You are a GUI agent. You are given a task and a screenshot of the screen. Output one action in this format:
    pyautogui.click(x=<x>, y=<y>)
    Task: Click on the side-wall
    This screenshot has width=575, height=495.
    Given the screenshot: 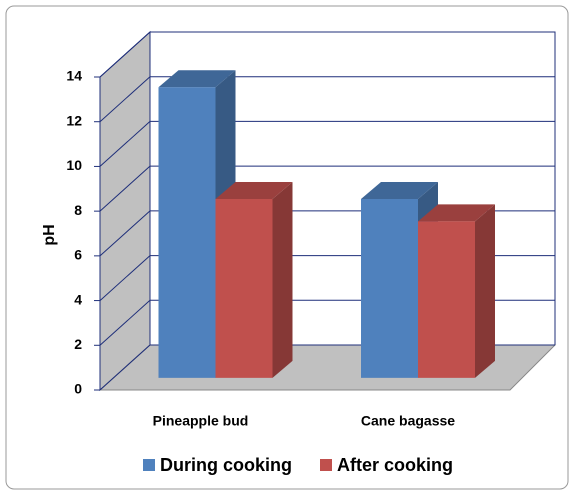 What is the action you would take?
    pyautogui.click(x=125, y=211)
    